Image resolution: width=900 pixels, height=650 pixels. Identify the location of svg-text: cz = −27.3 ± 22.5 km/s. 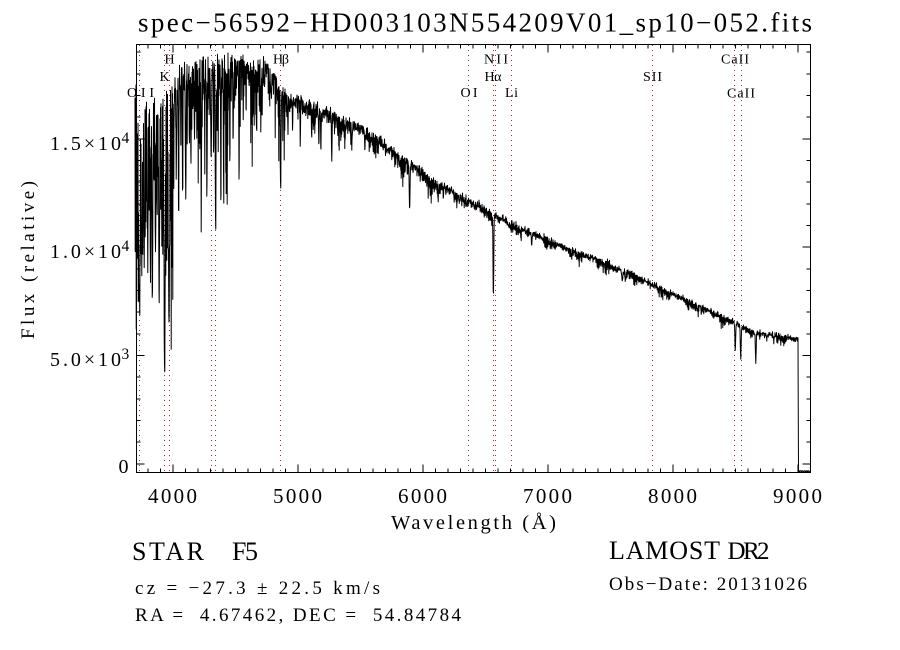
(257, 588).